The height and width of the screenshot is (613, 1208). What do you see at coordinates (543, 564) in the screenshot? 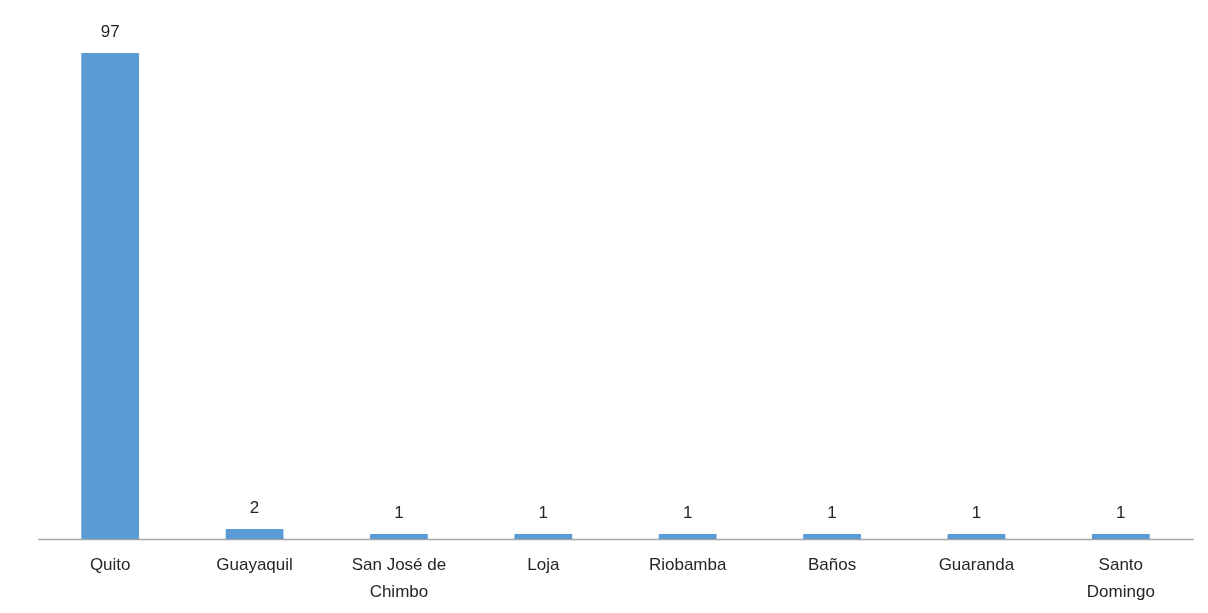
I see `x-tick-label: Loja` at bounding box center [543, 564].